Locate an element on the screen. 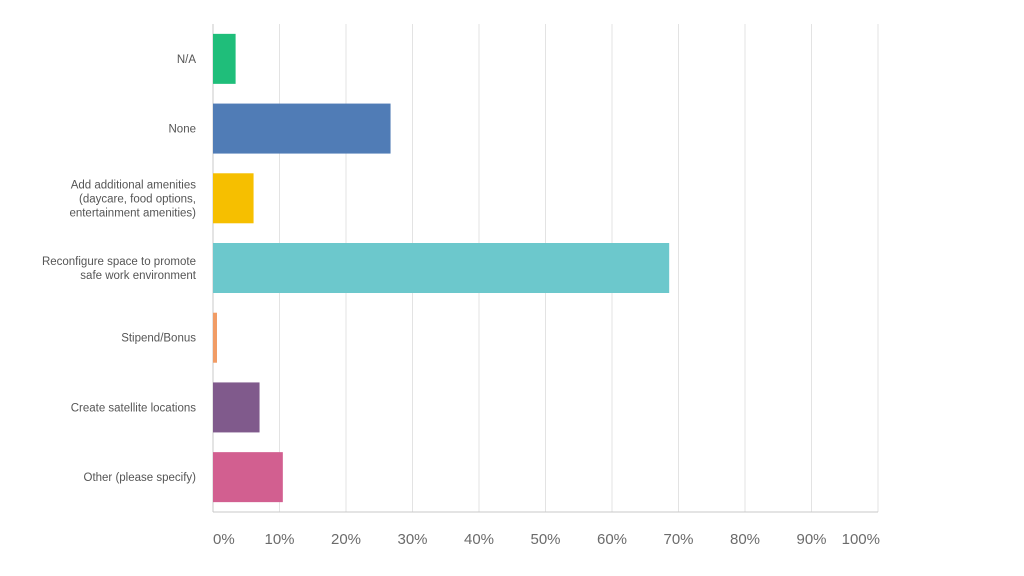  x-tick-label: 20% is located at coordinates (346, 539).